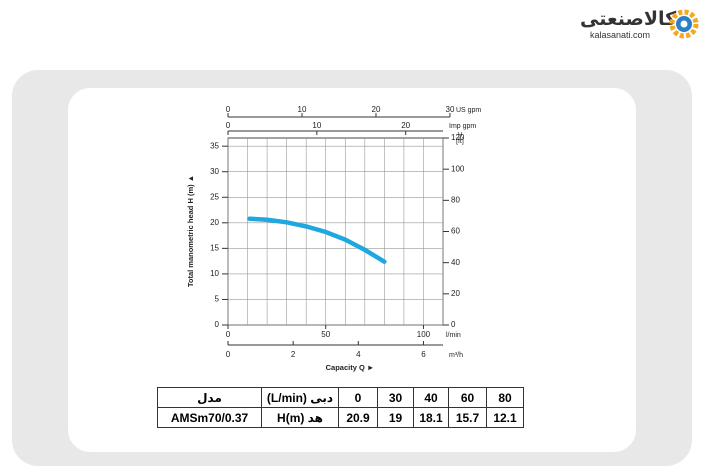  I want to click on y2-tick-label: 0, so click(453, 324).